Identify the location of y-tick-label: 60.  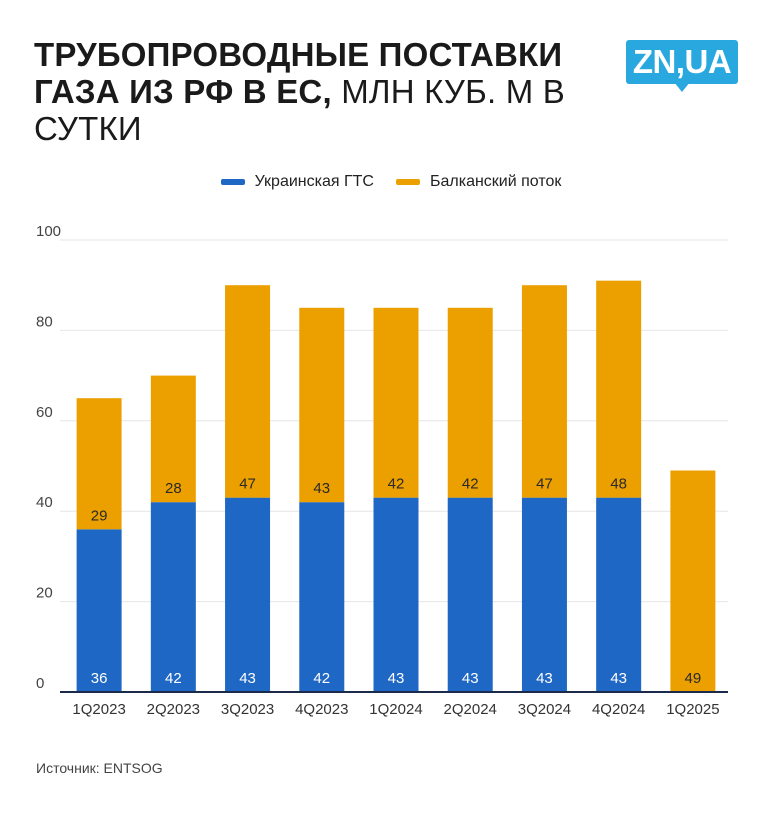
(44, 412).